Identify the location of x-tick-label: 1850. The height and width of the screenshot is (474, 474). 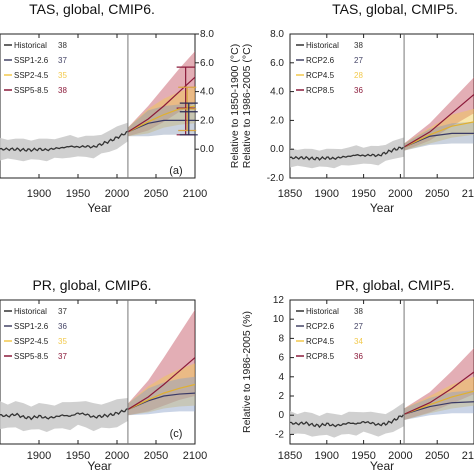
(290, 194).